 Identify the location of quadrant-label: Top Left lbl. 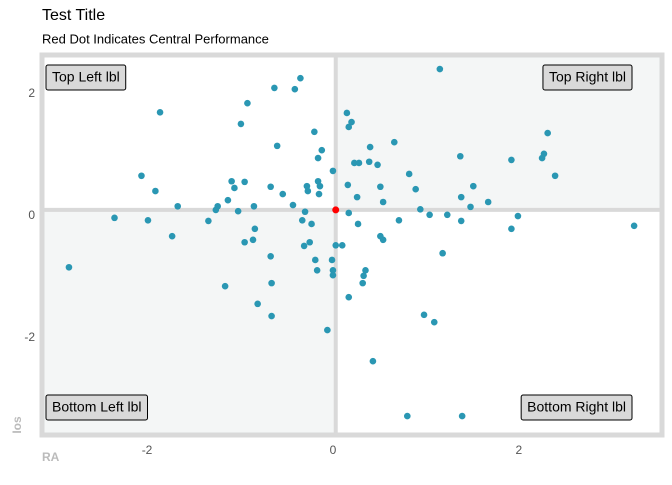
(86, 77).